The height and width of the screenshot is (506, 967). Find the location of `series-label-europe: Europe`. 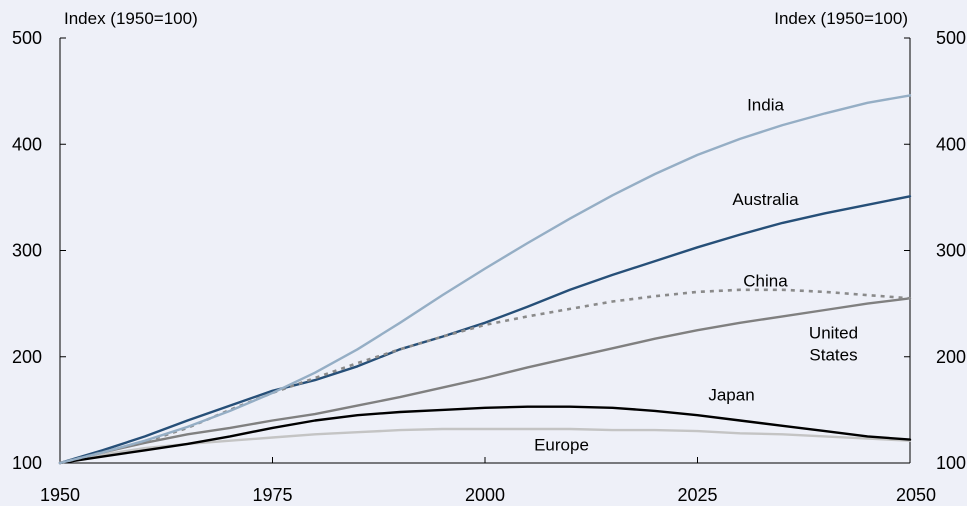

series-label-europe: Europe is located at coordinates (561, 444).